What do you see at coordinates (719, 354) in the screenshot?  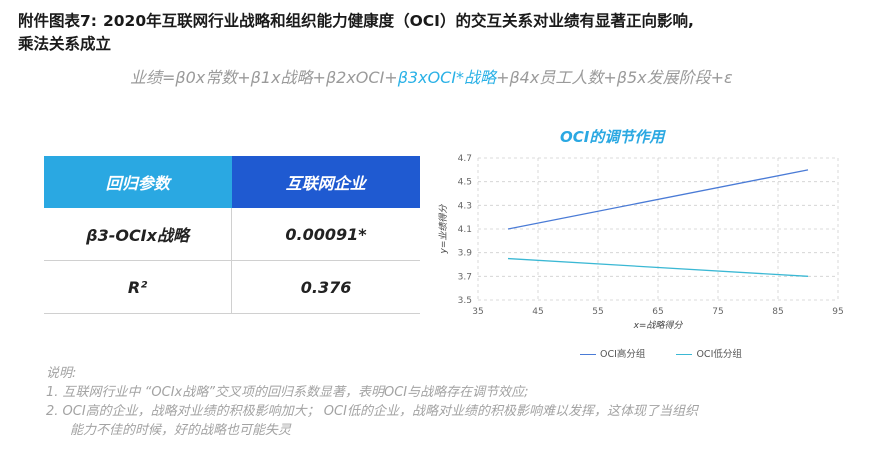 I see `legend-label-low: OCI低分组` at bounding box center [719, 354].